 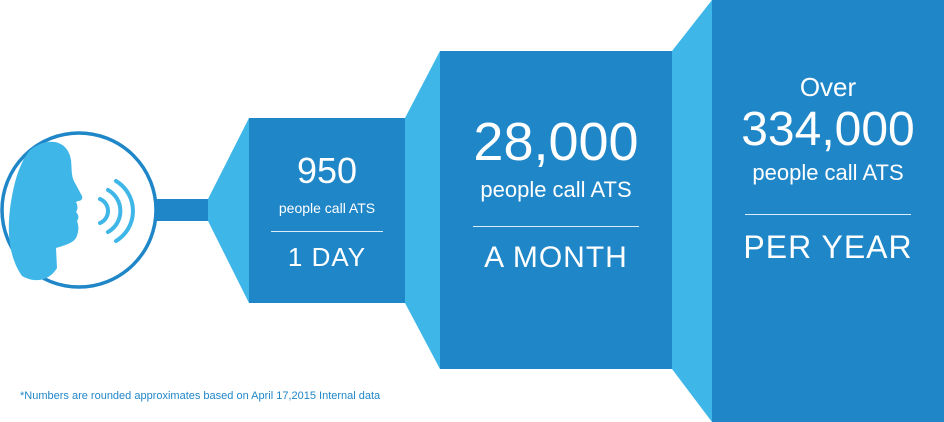 What do you see at coordinates (327, 231) in the screenshot?
I see `stage-day-divider` at bounding box center [327, 231].